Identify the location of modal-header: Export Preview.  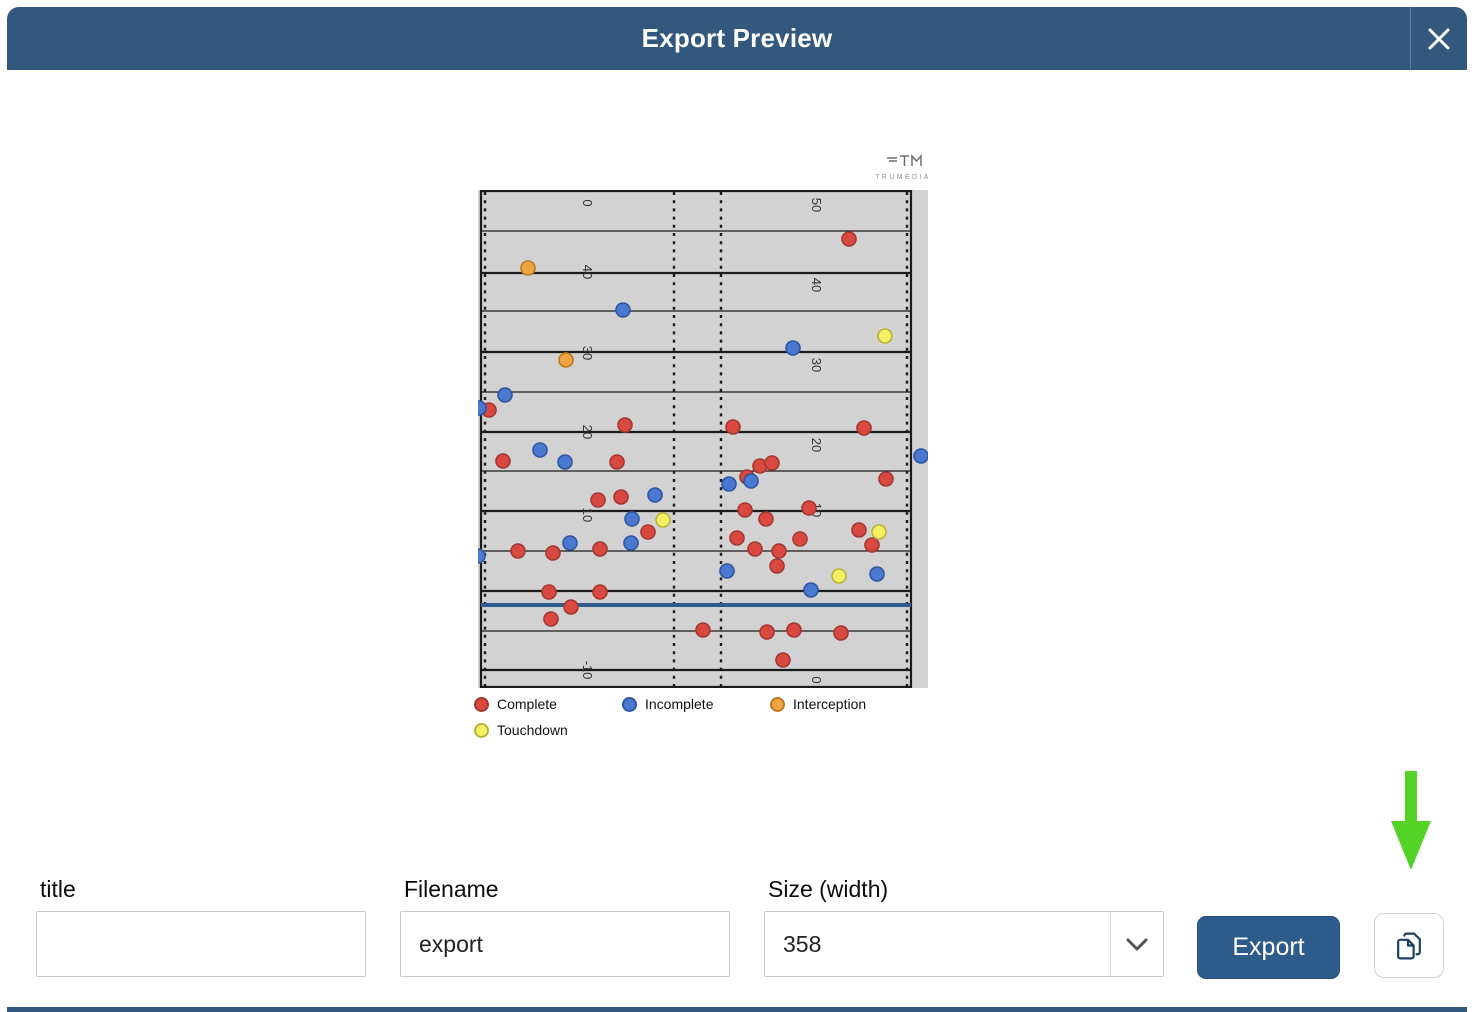
(737, 38).